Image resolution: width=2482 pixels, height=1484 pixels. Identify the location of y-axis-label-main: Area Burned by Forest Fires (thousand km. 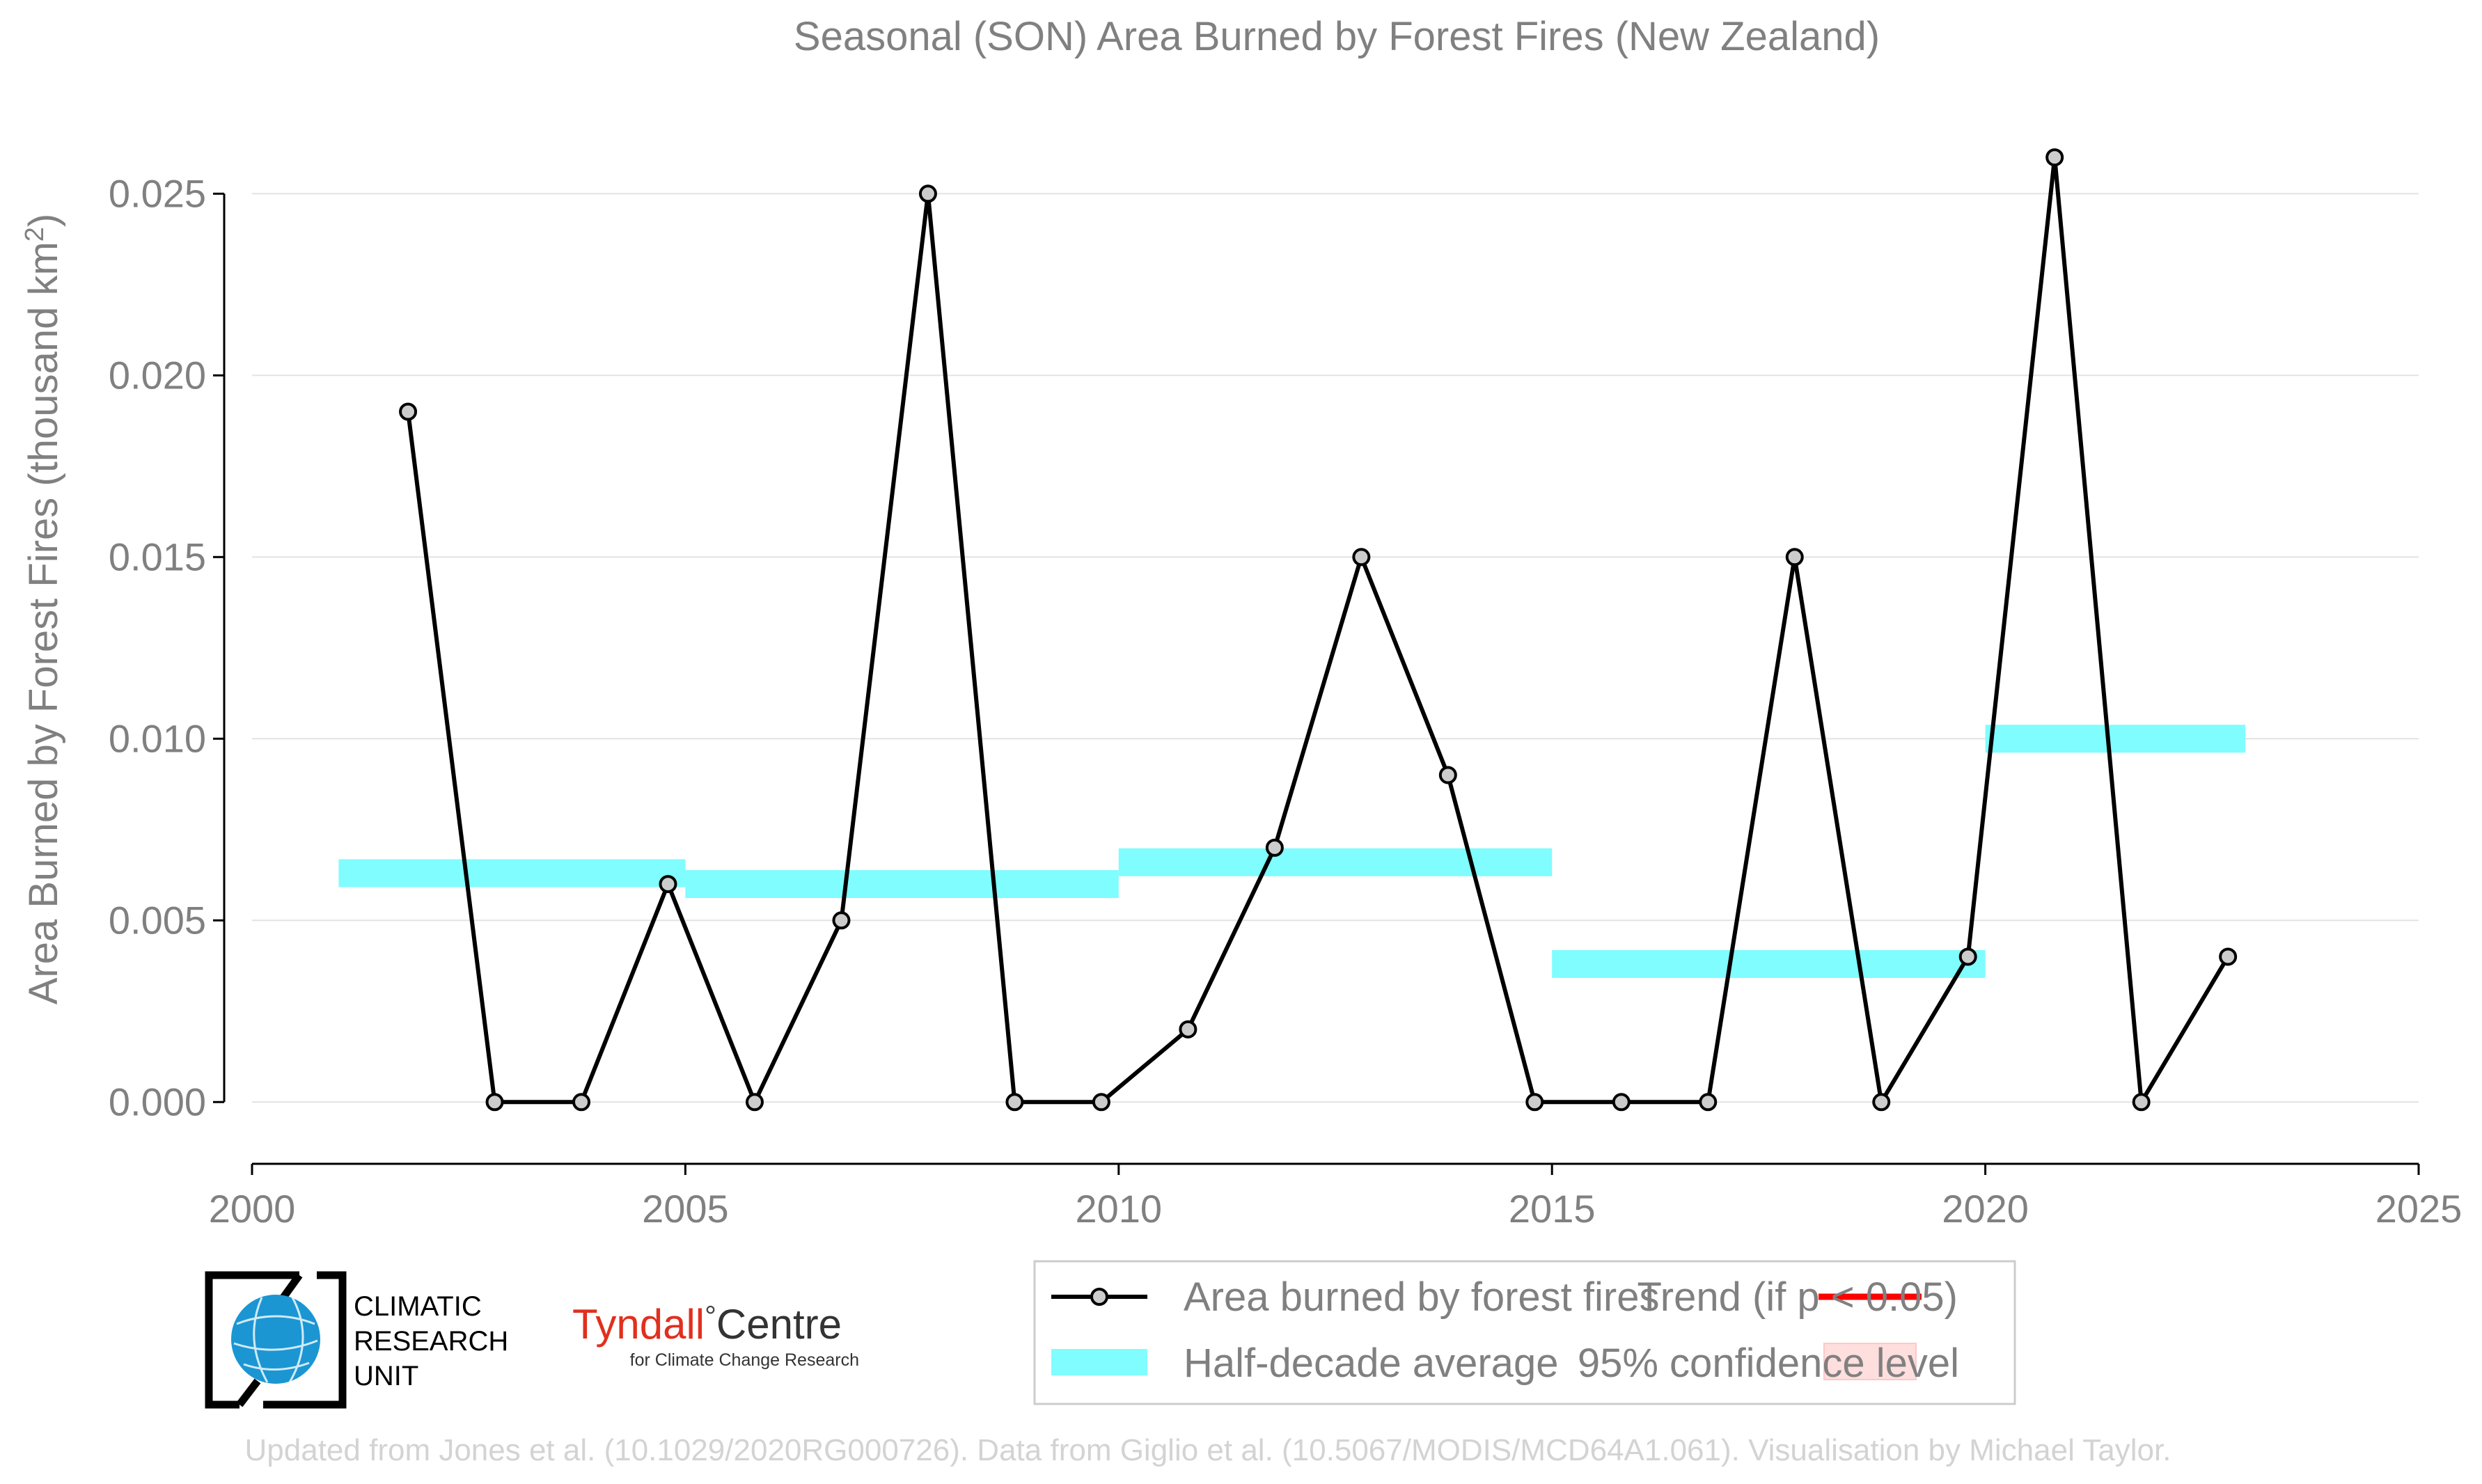
(43, 623).